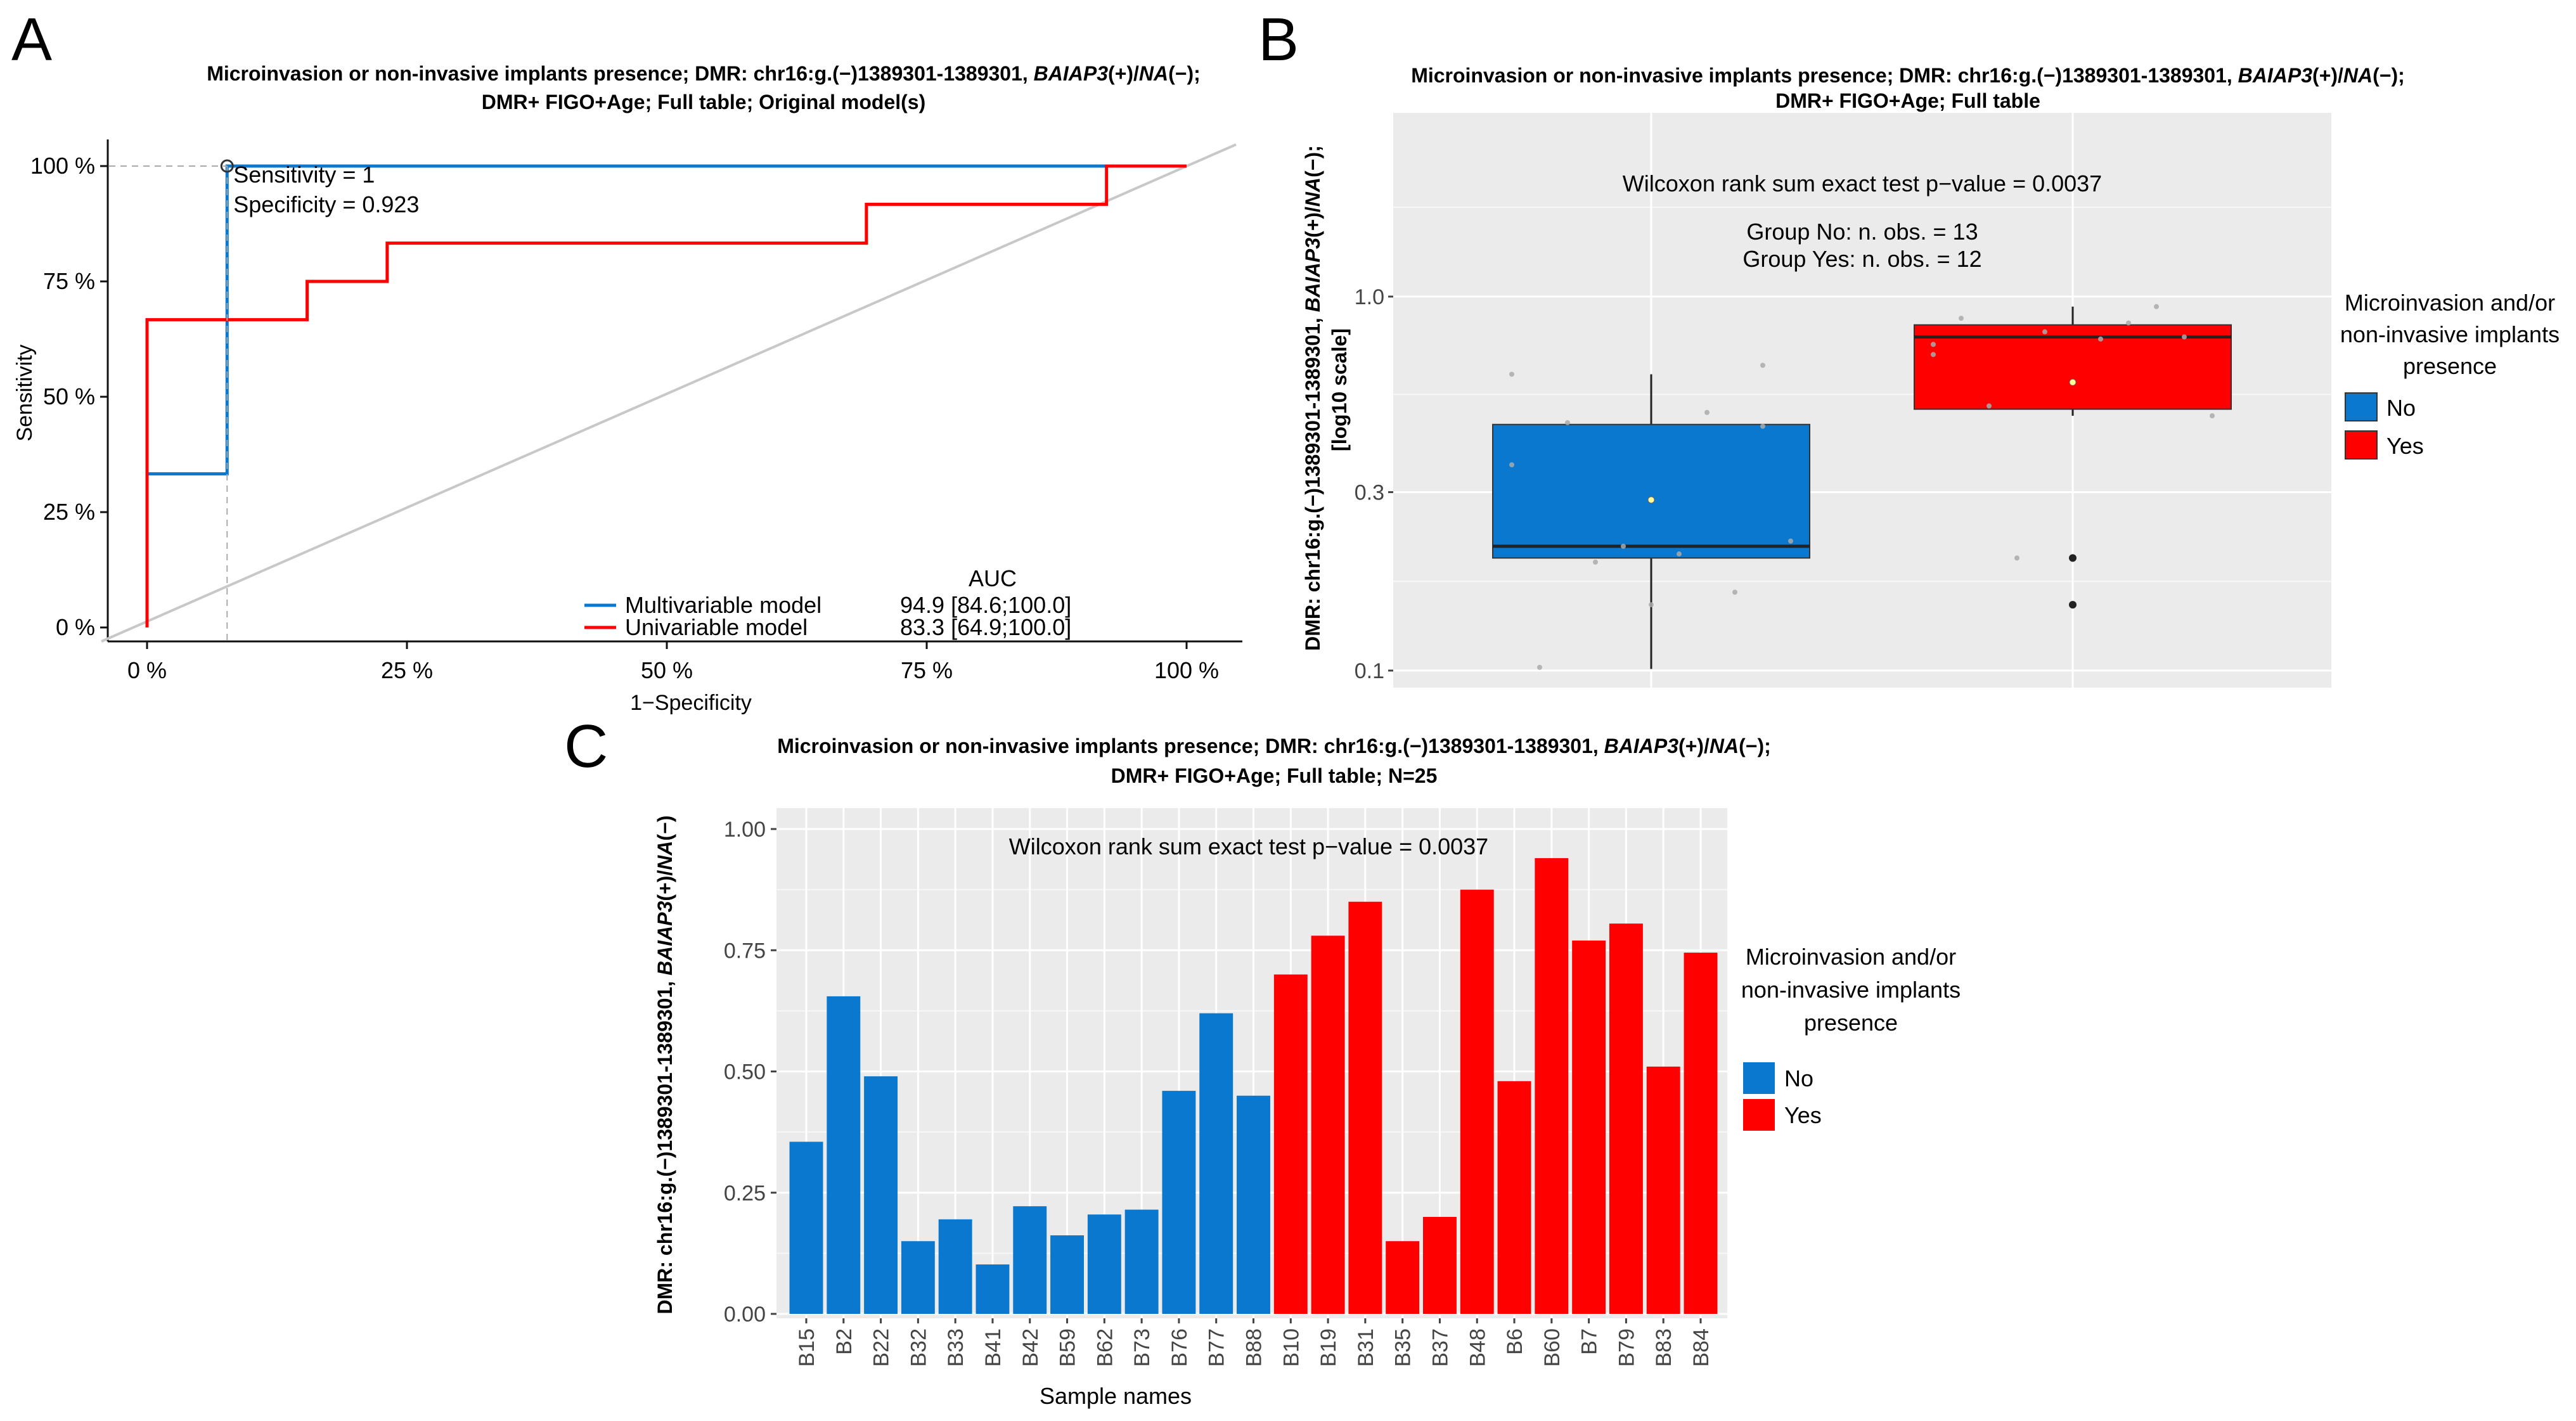  Describe the element at coordinates (407, 670) in the screenshot. I see `panel-a-x-tick-label: 25 %` at that location.